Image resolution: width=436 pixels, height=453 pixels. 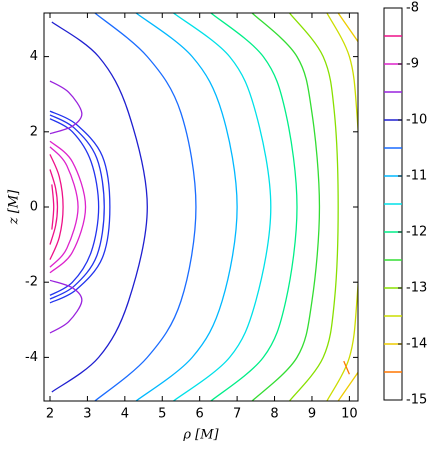 I want to click on y-axis-label: z [M], so click(x=14, y=207).